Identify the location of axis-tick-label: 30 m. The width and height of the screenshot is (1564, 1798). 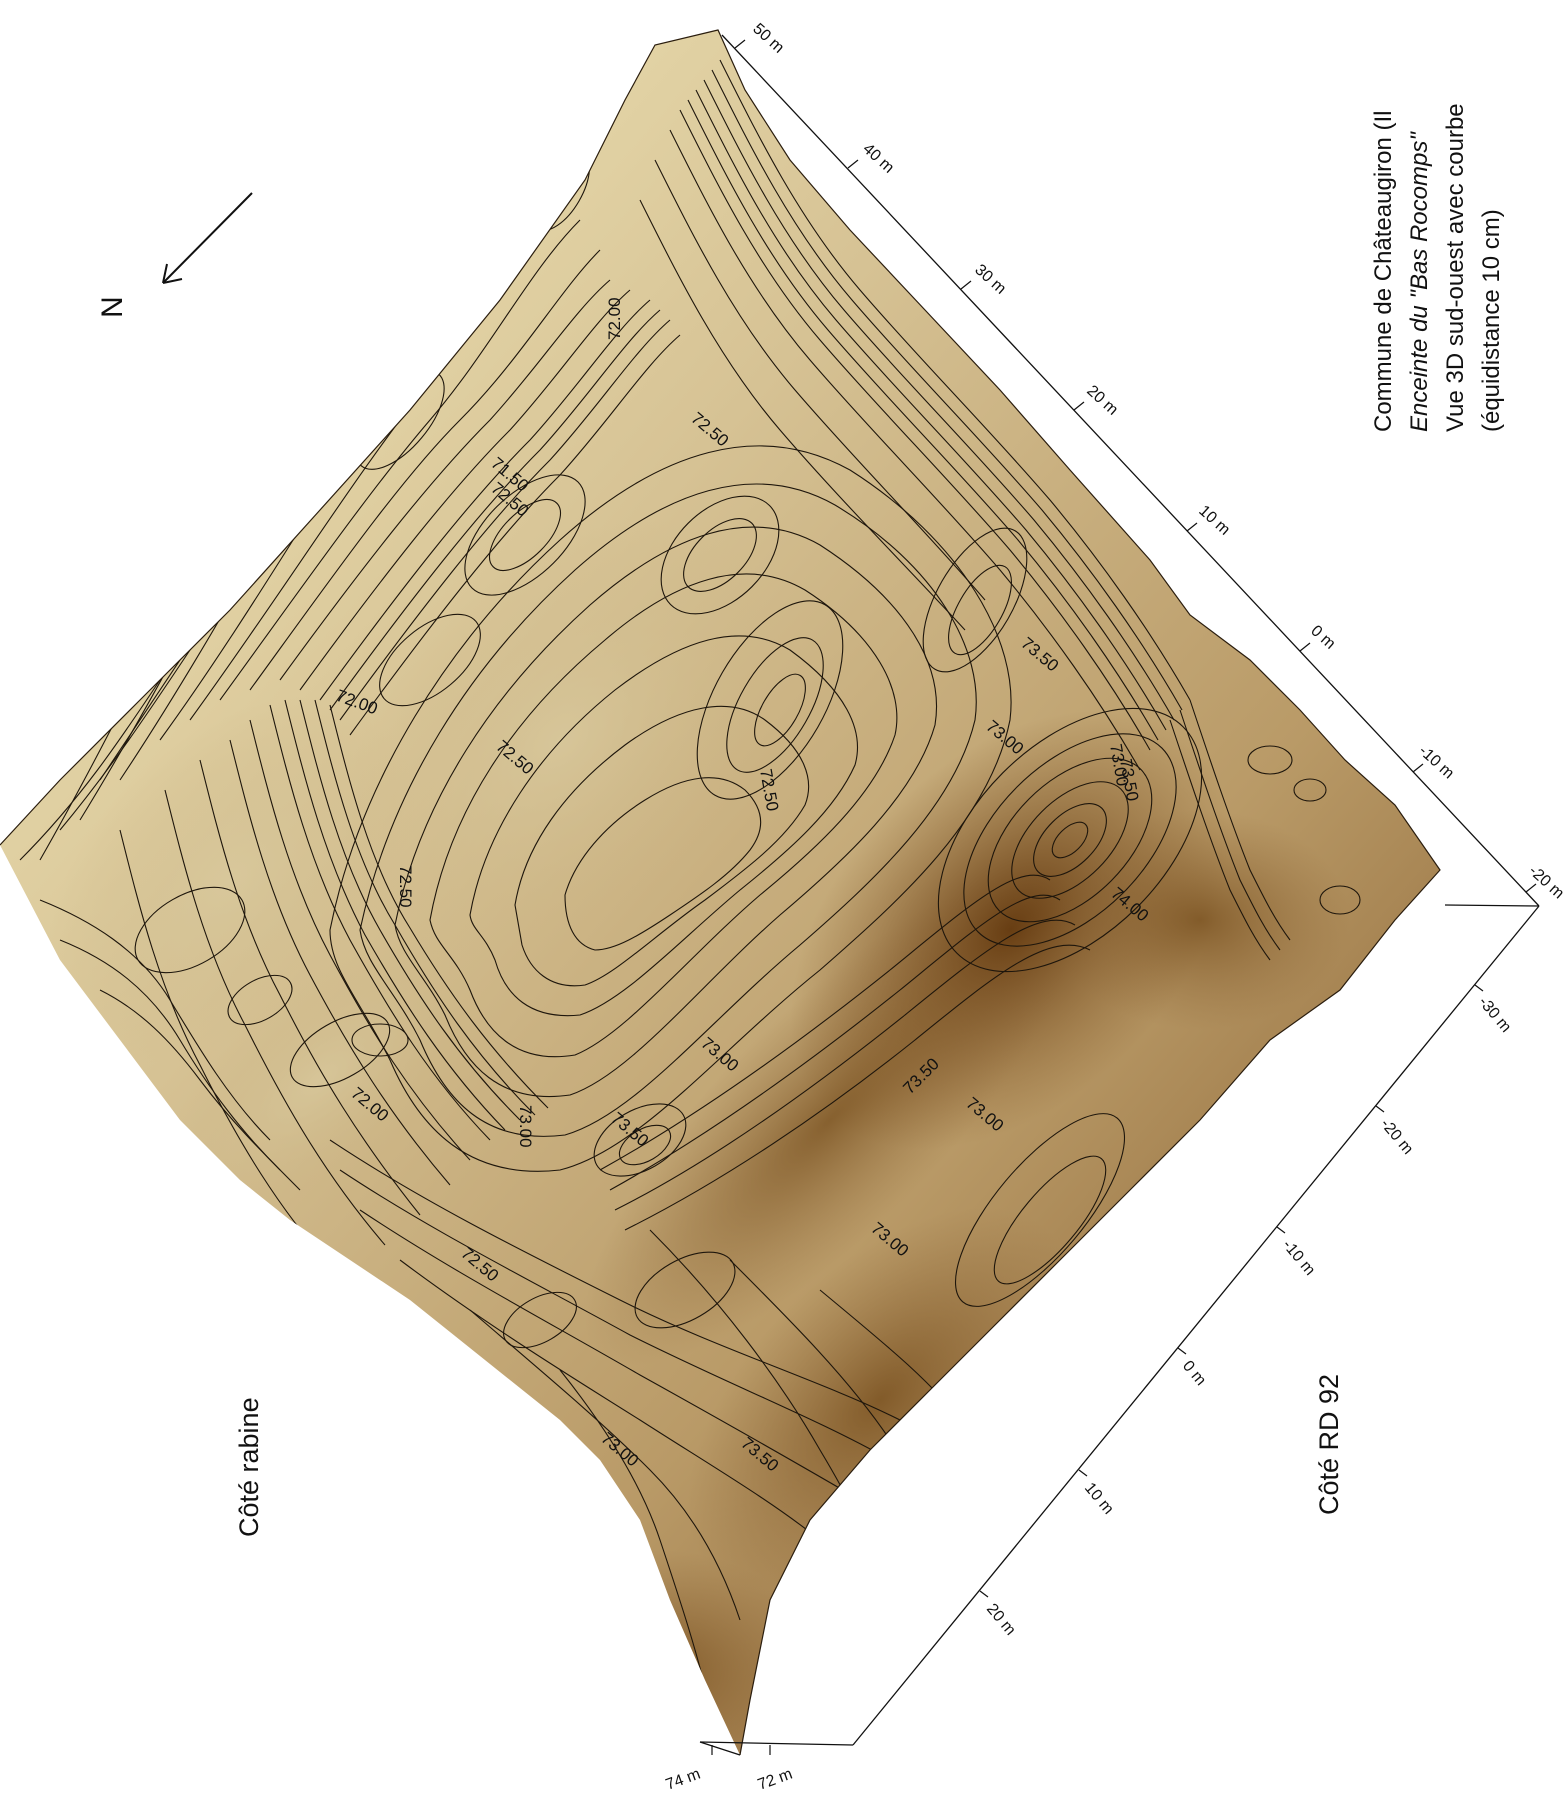
(990, 279).